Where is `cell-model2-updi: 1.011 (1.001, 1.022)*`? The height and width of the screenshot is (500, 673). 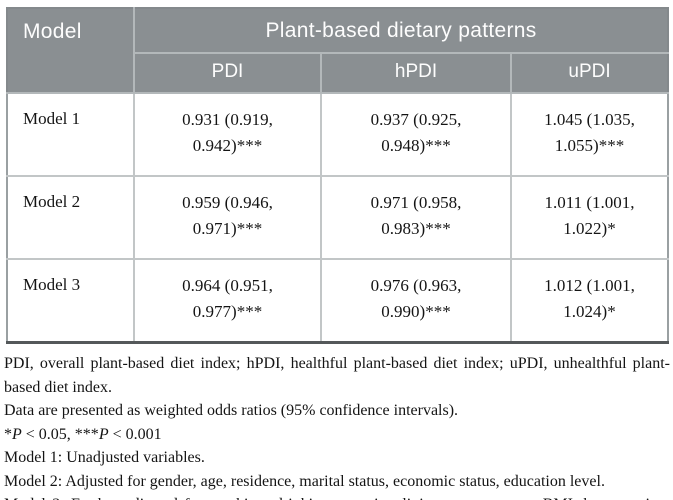
cell-model2-updi: 1.011 (1.001, 1.022)* is located at coordinates (589, 217).